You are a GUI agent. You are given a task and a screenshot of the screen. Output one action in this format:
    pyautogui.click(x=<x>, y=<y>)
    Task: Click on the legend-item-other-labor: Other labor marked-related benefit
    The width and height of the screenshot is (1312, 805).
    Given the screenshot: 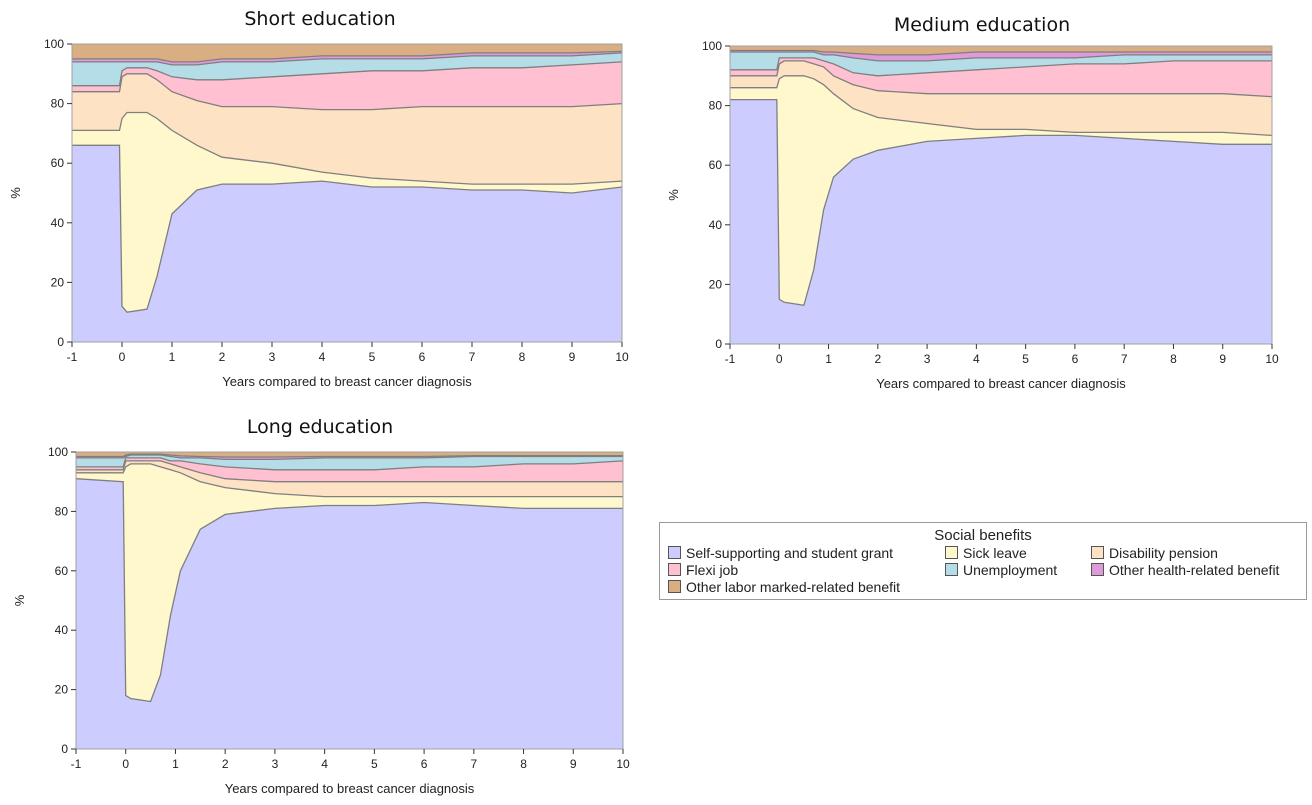 What is the action you would take?
    pyautogui.click(x=784, y=587)
    